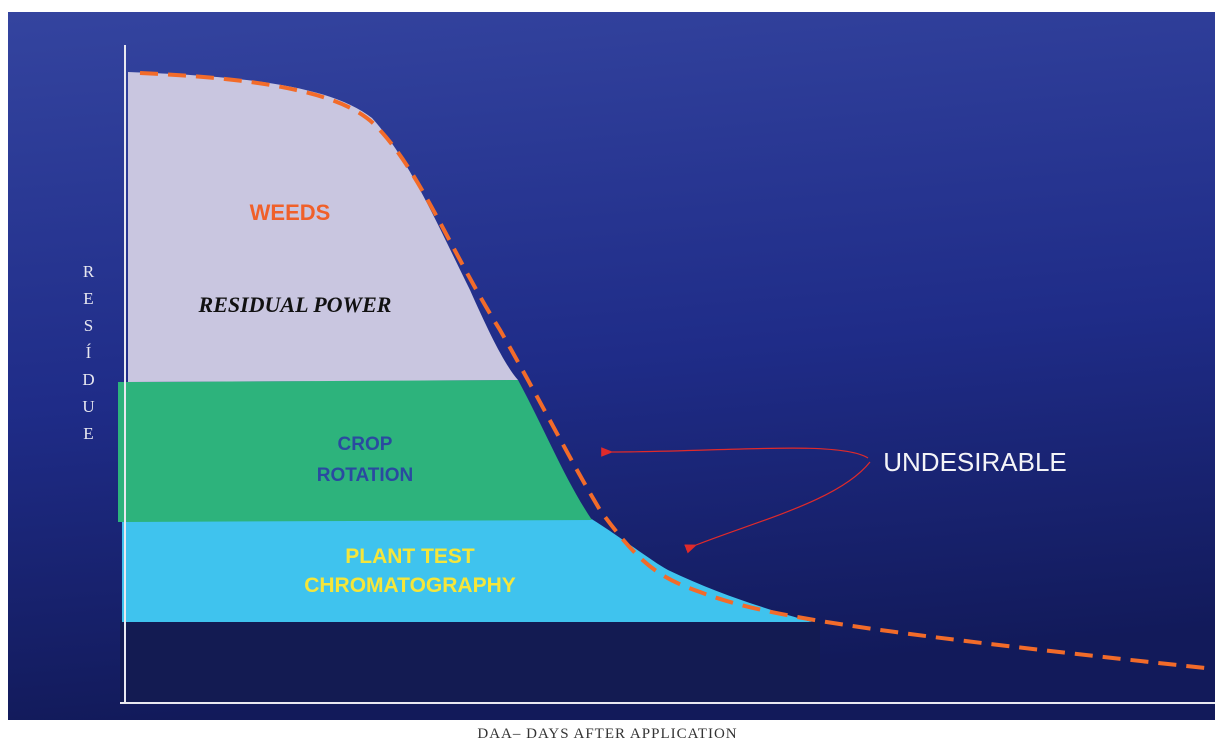  Describe the element at coordinates (410, 556) in the screenshot. I see `plant-test-label: PLANT TEST` at that location.